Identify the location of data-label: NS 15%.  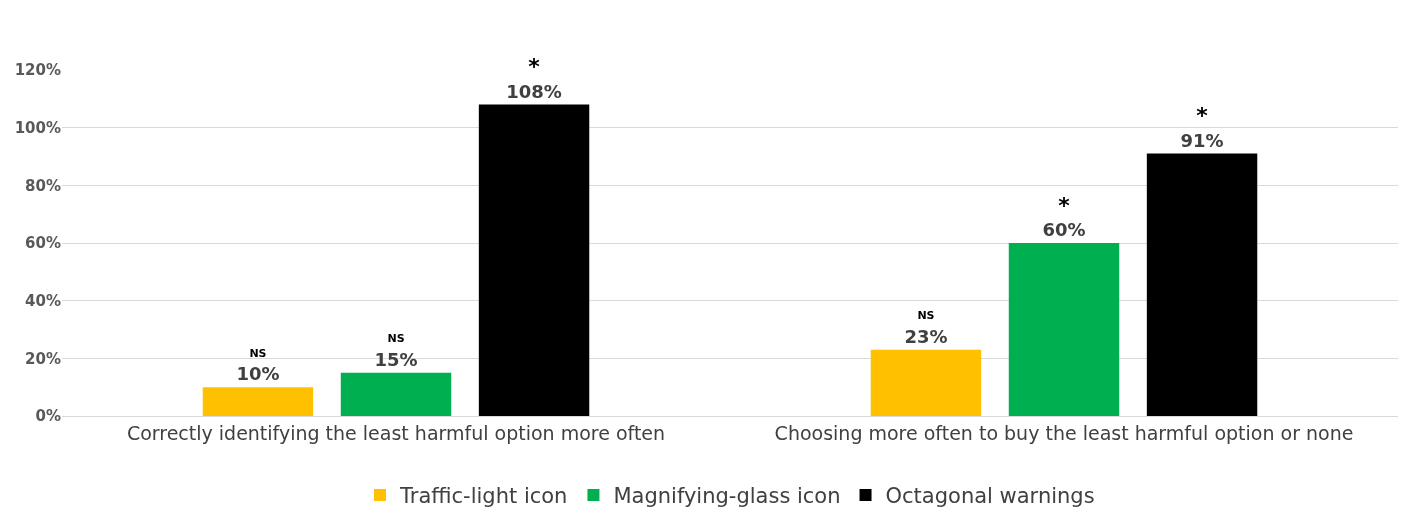
(396, 351).